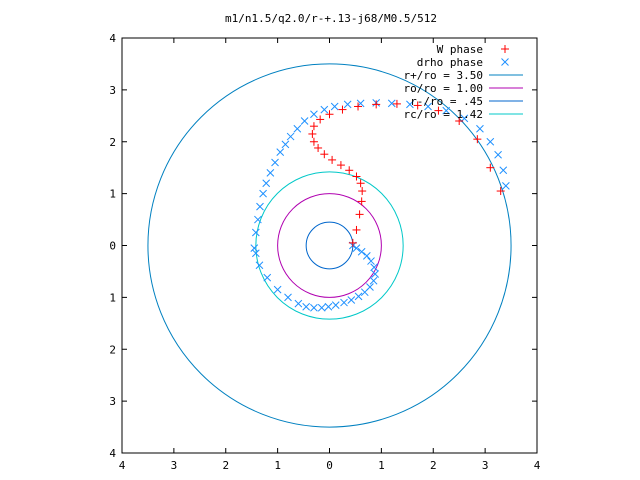 This screenshot has height=480, width=640. I want to click on legend-label: r-/ro = .45, so click(446, 101).